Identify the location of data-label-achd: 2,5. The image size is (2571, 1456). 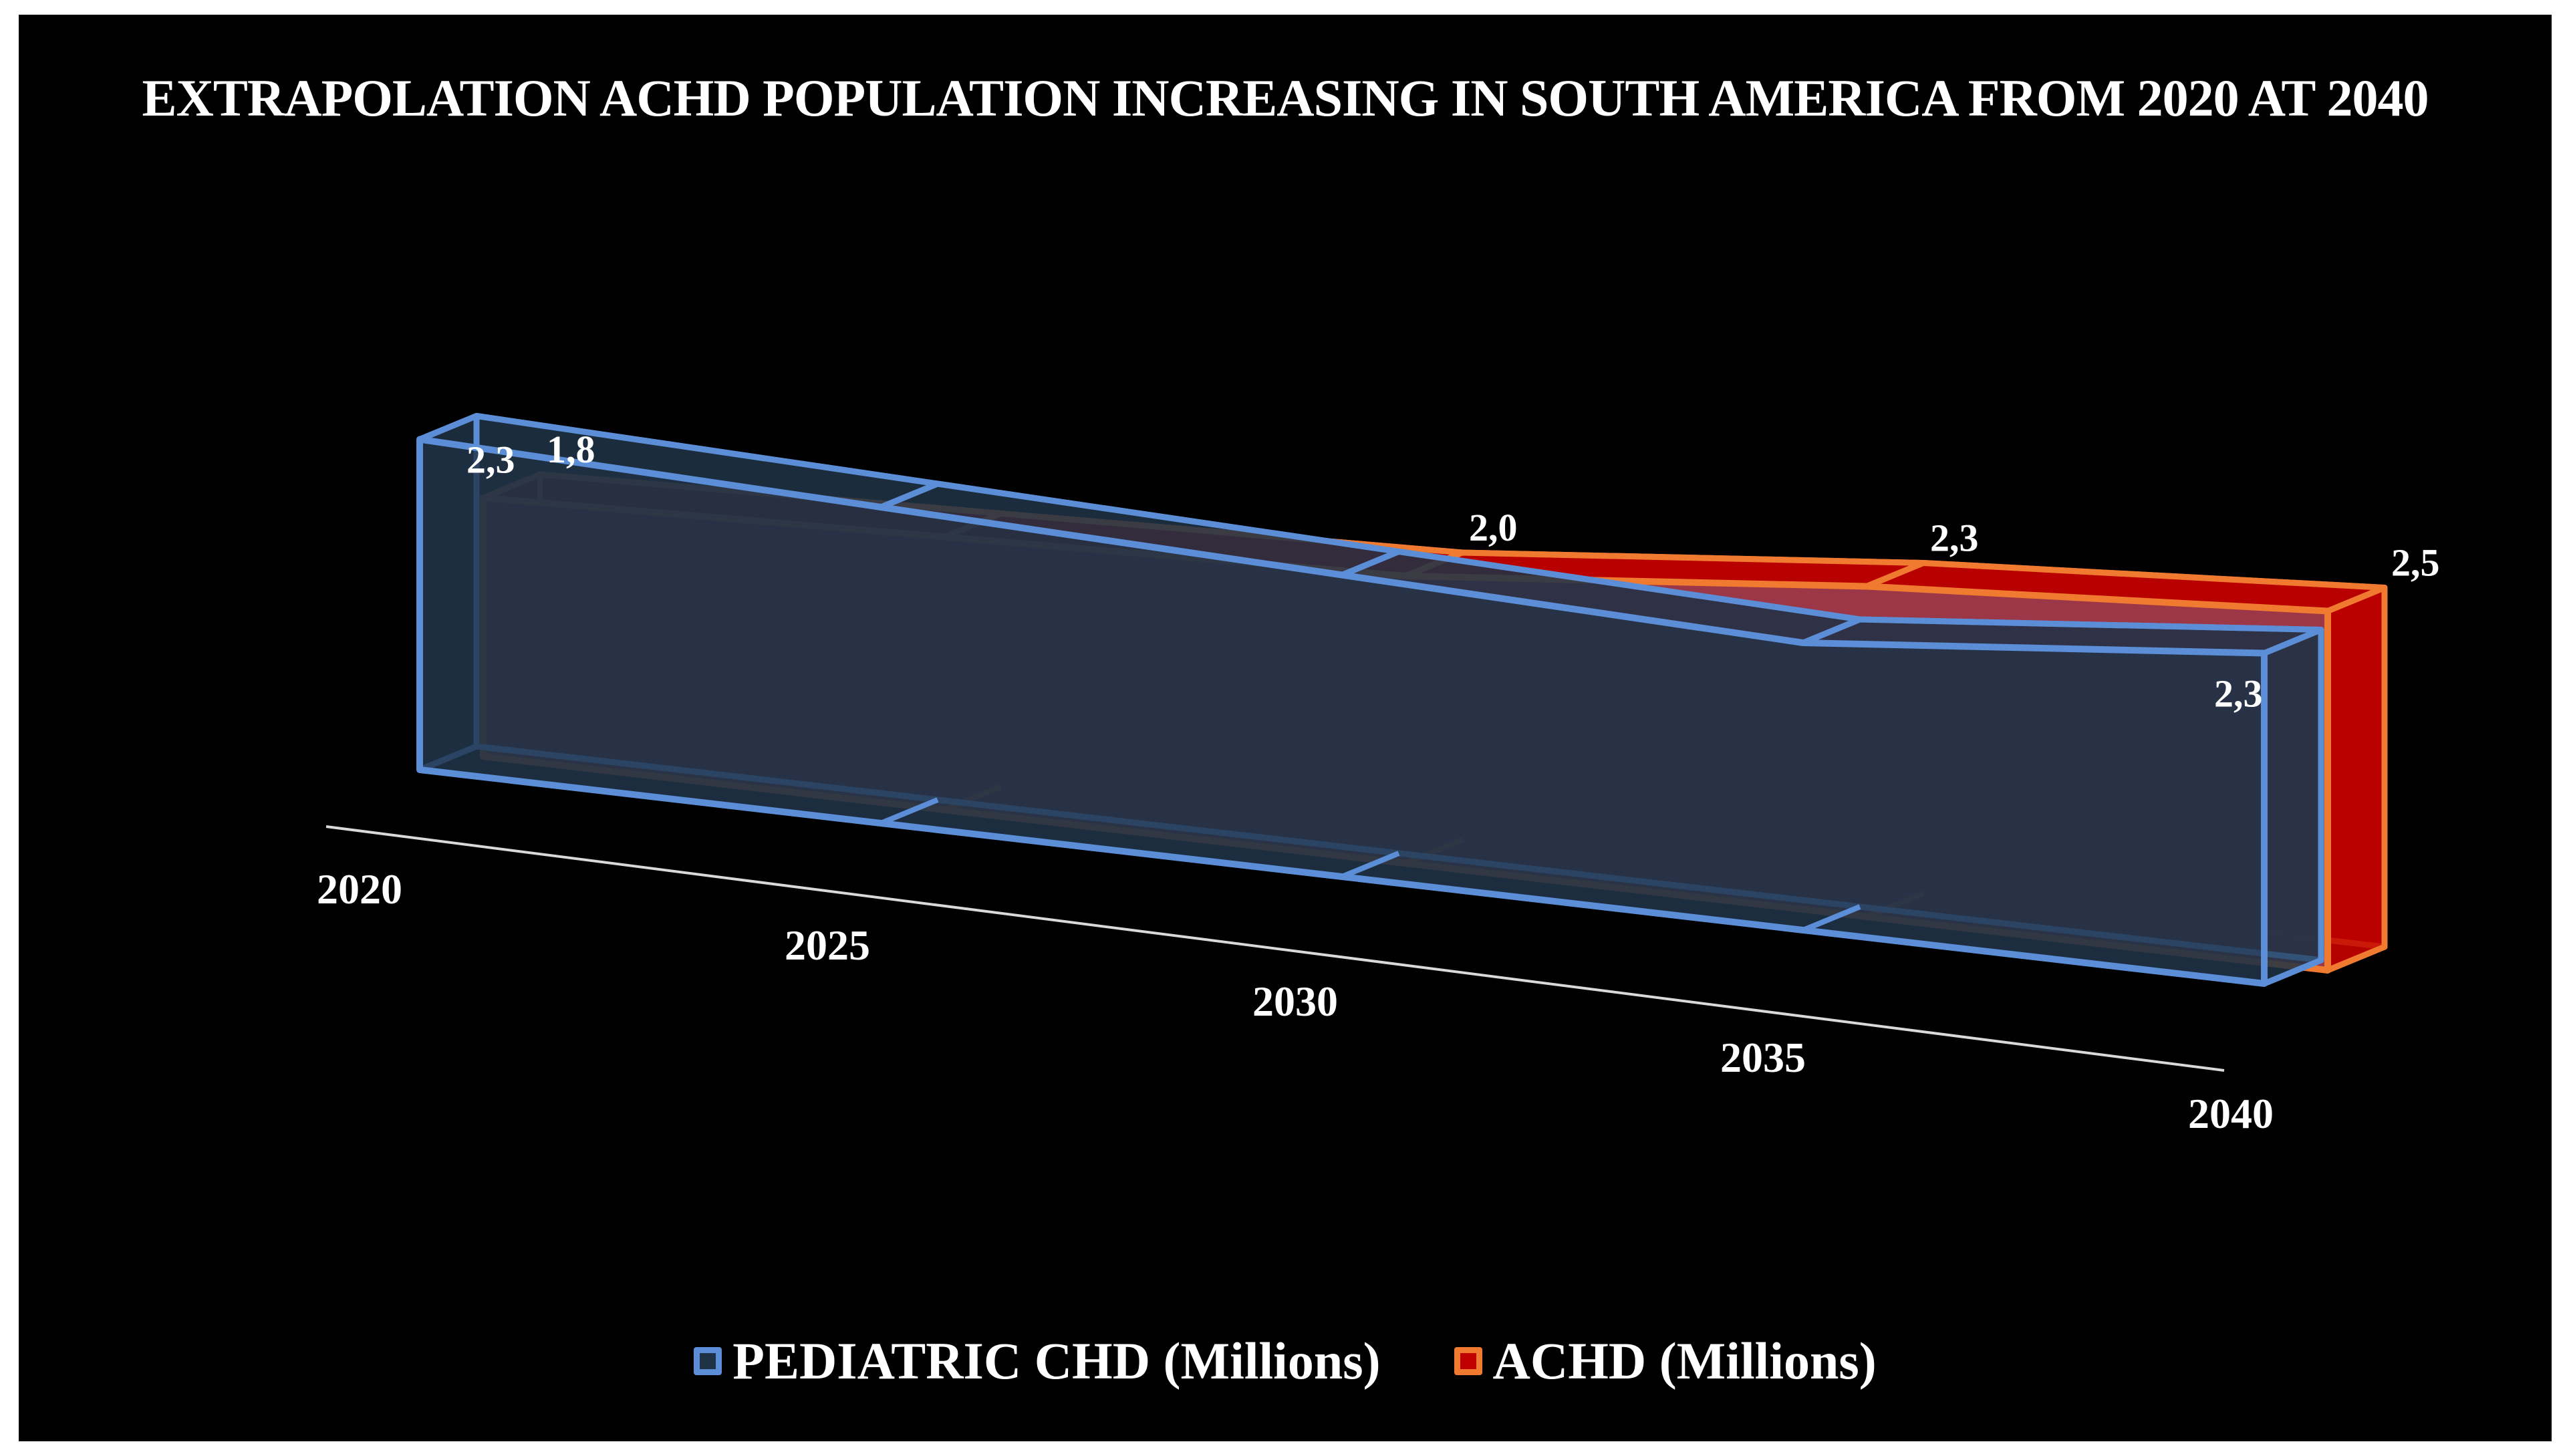
(2415, 563).